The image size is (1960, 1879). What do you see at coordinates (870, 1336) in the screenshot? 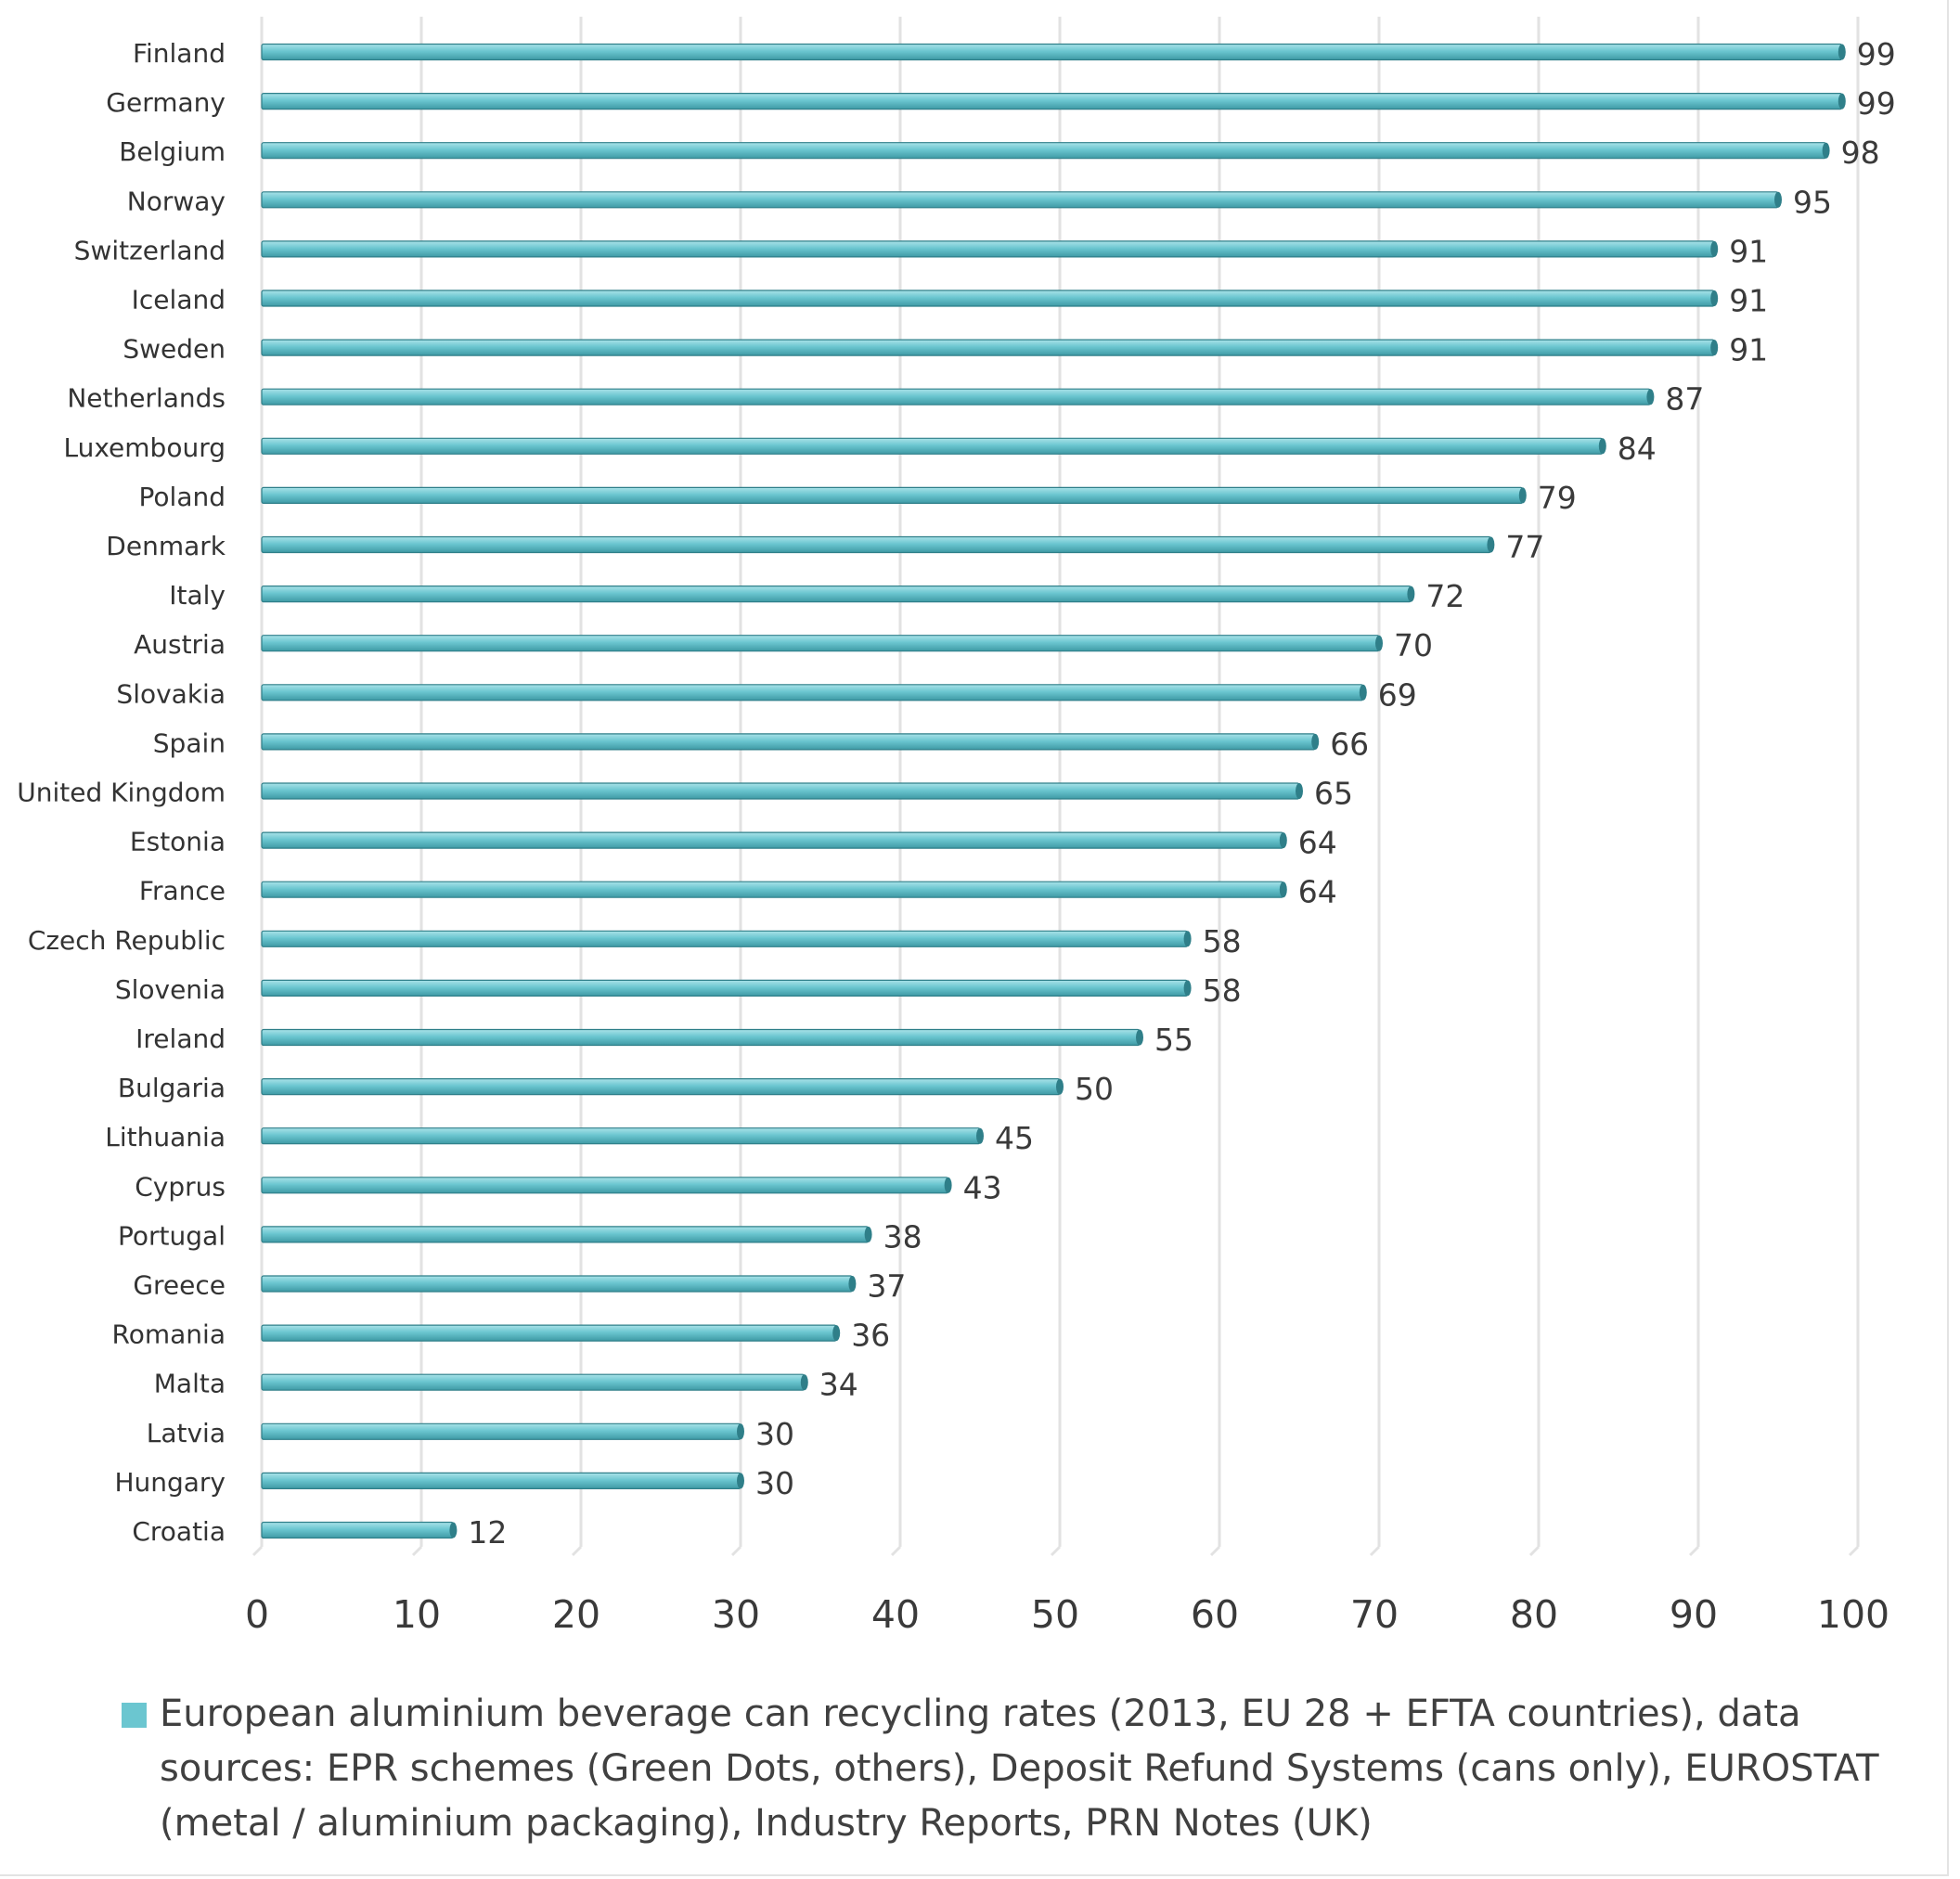
I see `value-label: 36` at bounding box center [870, 1336].